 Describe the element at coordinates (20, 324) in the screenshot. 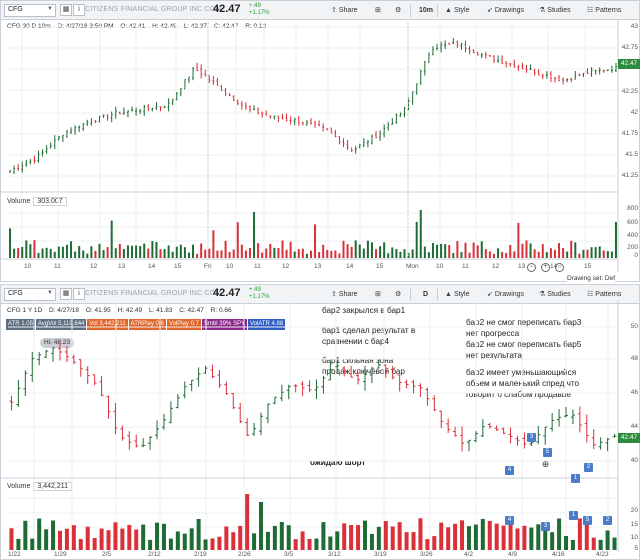

I see `study-chip: ATR 1.05` at that location.